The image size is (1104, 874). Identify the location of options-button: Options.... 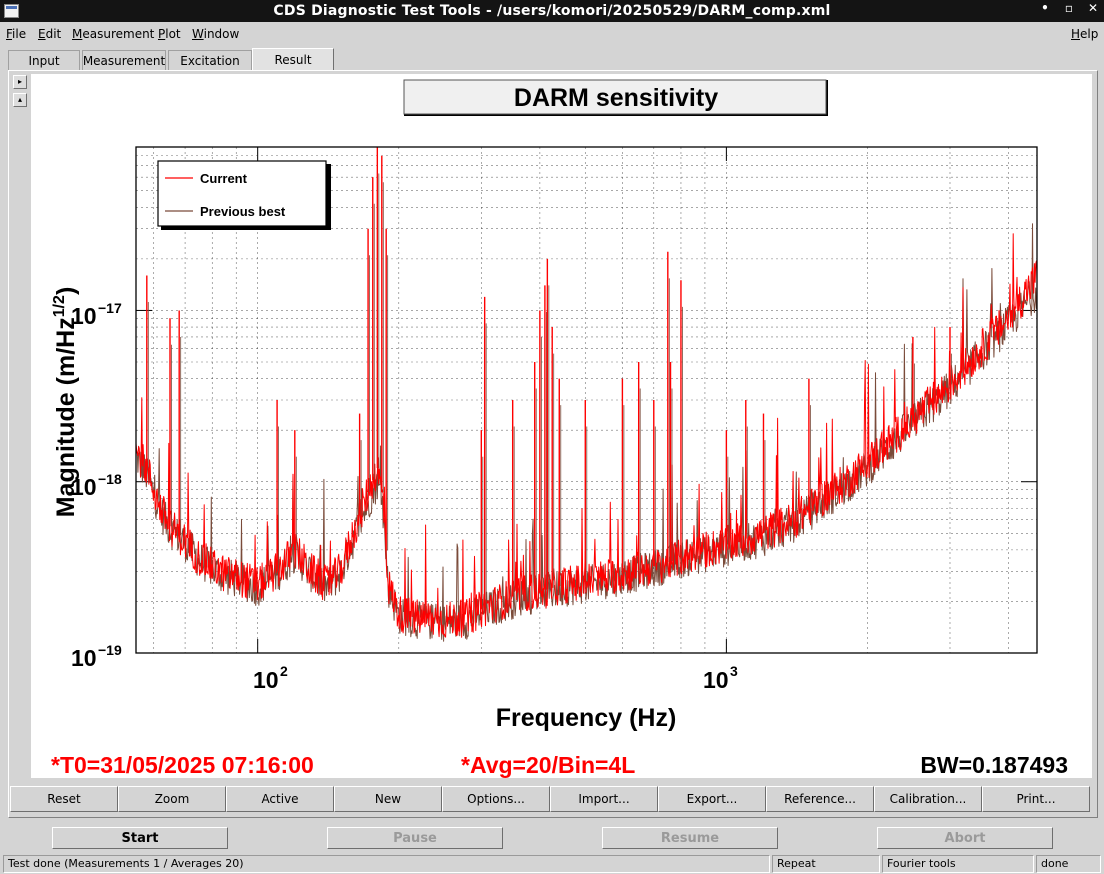
(496, 799).